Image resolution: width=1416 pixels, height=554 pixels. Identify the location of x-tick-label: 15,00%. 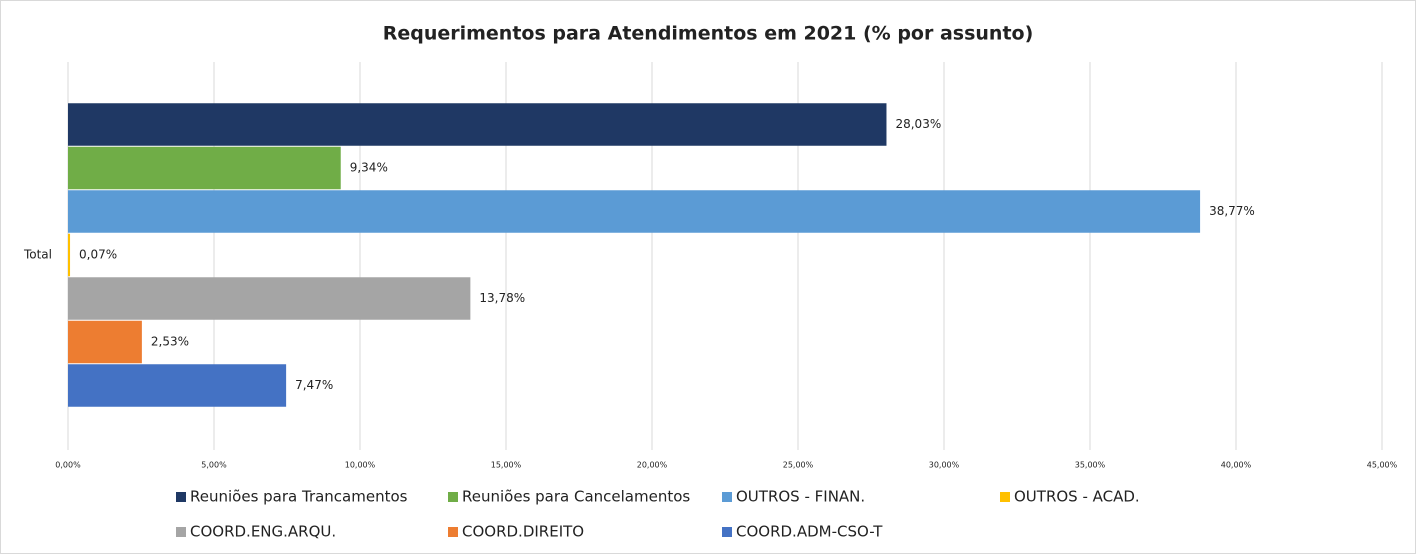
(506, 465).